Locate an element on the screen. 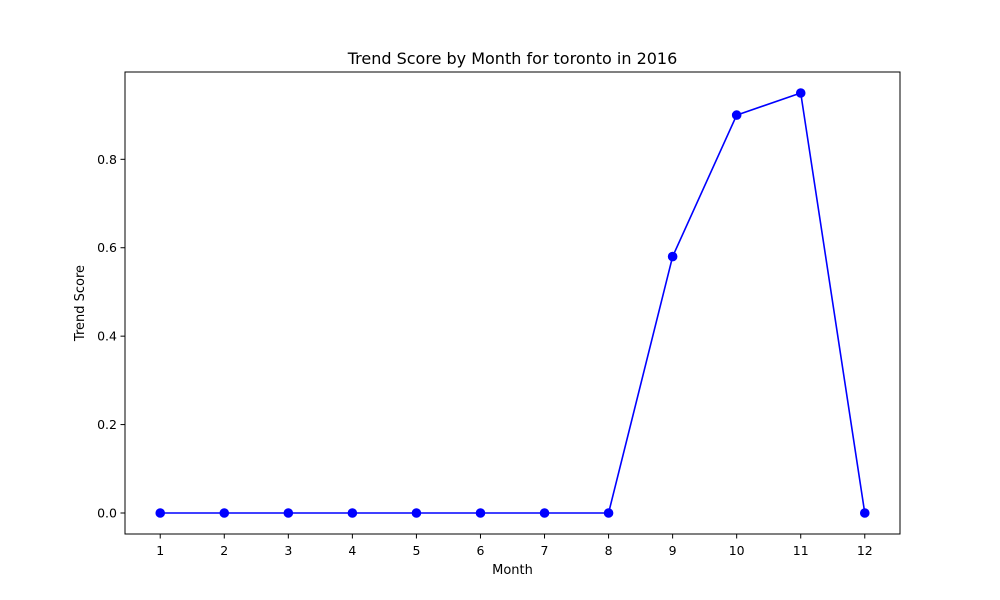  x-tick-label: 4 is located at coordinates (352, 550).